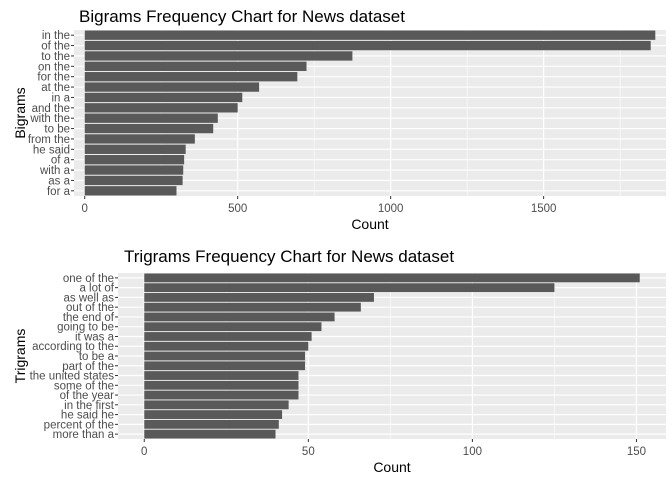 Image resolution: width=672 pixels, height=485 pixels. Describe the element at coordinates (87, 416) in the screenshot. I see `trigram-category-label: he said he` at that location.